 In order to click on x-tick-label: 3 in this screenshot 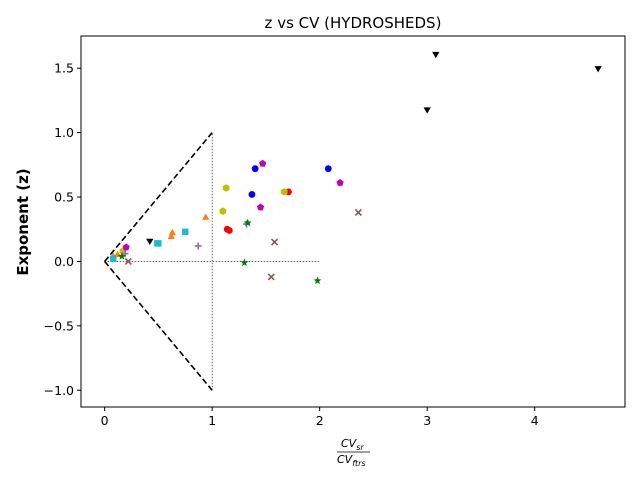, I will do `click(427, 420)`.